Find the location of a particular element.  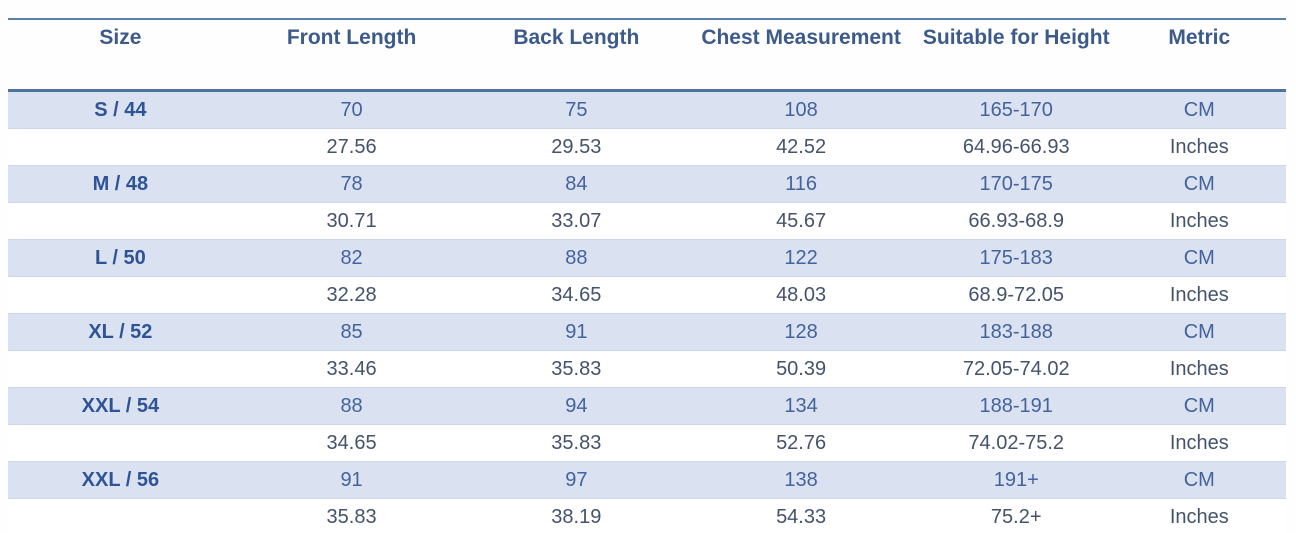

column-header-suitable-for-height: Suitable for Height is located at coordinates (1016, 55).